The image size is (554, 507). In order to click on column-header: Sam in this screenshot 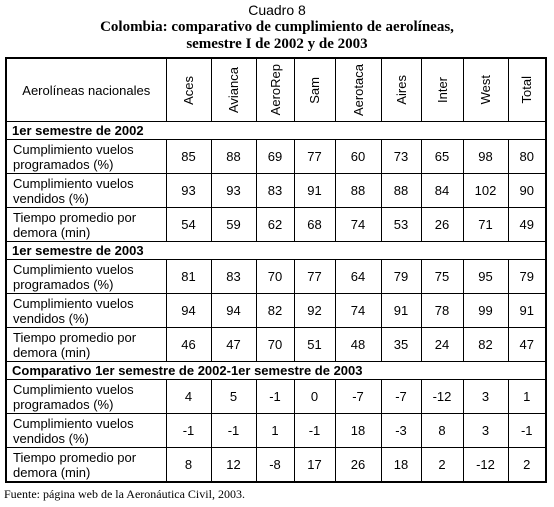, I will do `click(314, 89)`.